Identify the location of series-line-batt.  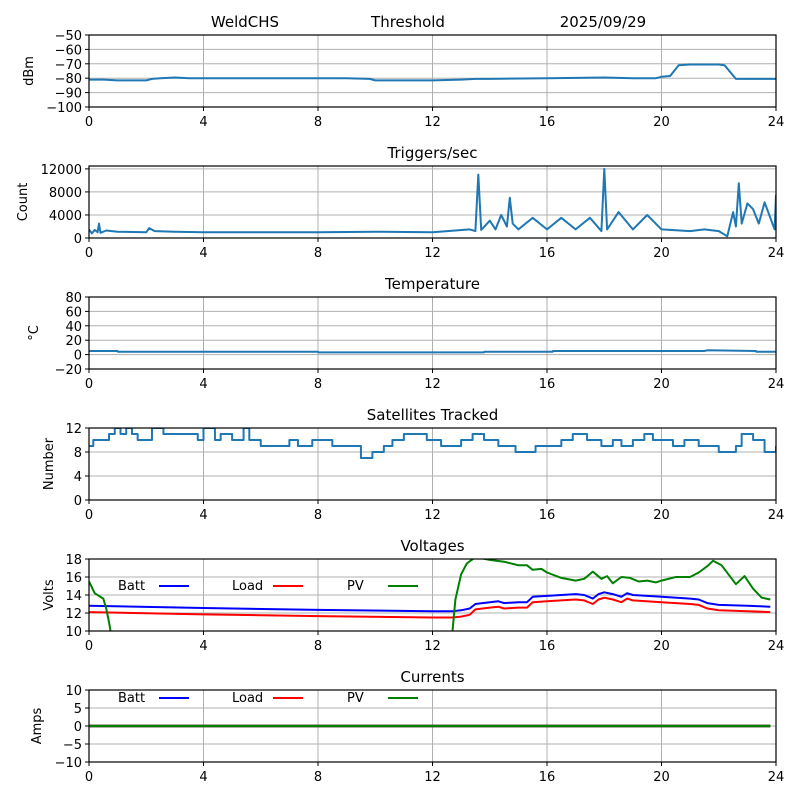
(430, 602).